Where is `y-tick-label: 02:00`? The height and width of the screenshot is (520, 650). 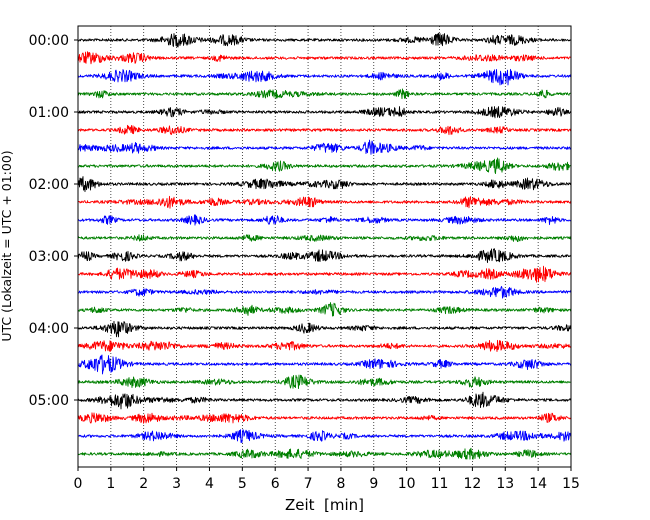 y-tick-label: 02:00 is located at coordinates (49, 185).